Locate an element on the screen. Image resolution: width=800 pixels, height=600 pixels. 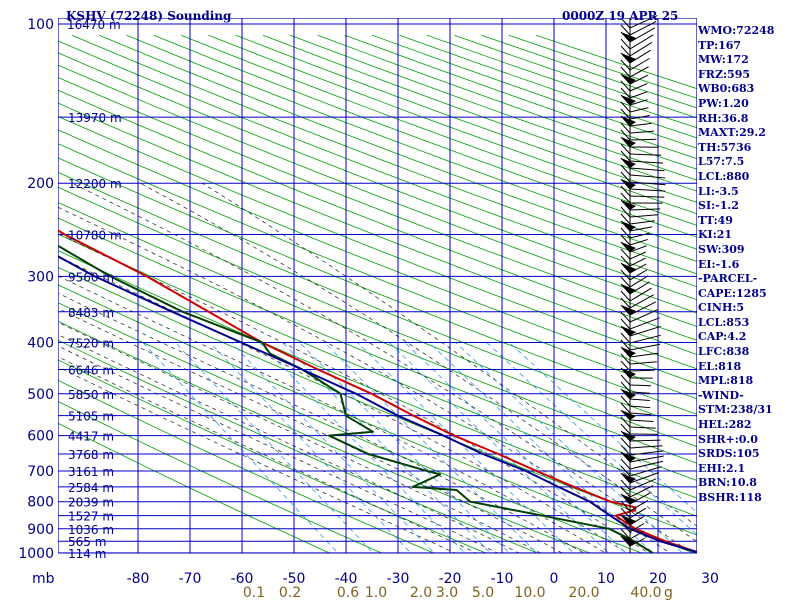
dry-adiabat-line is located at coordinates (220, 476).